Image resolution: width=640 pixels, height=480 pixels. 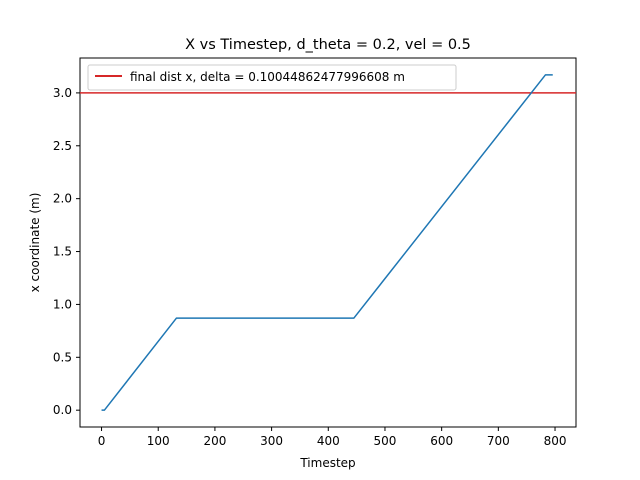 What do you see at coordinates (158, 441) in the screenshot?
I see `x-tick-label: 100` at bounding box center [158, 441].